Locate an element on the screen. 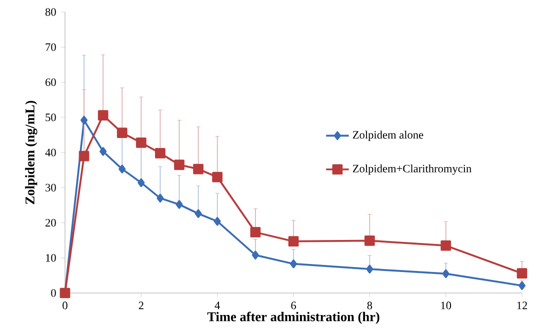 The image size is (540, 336). y-tick-label: 30 is located at coordinates (51, 188).